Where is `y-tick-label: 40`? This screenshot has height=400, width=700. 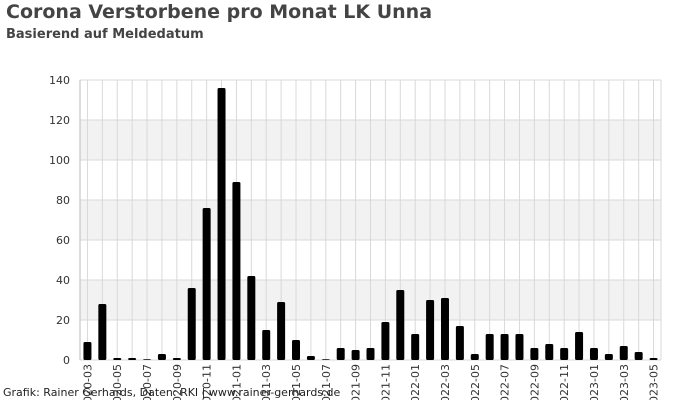
y-tick-label: 40 is located at coordinates (63, 280).